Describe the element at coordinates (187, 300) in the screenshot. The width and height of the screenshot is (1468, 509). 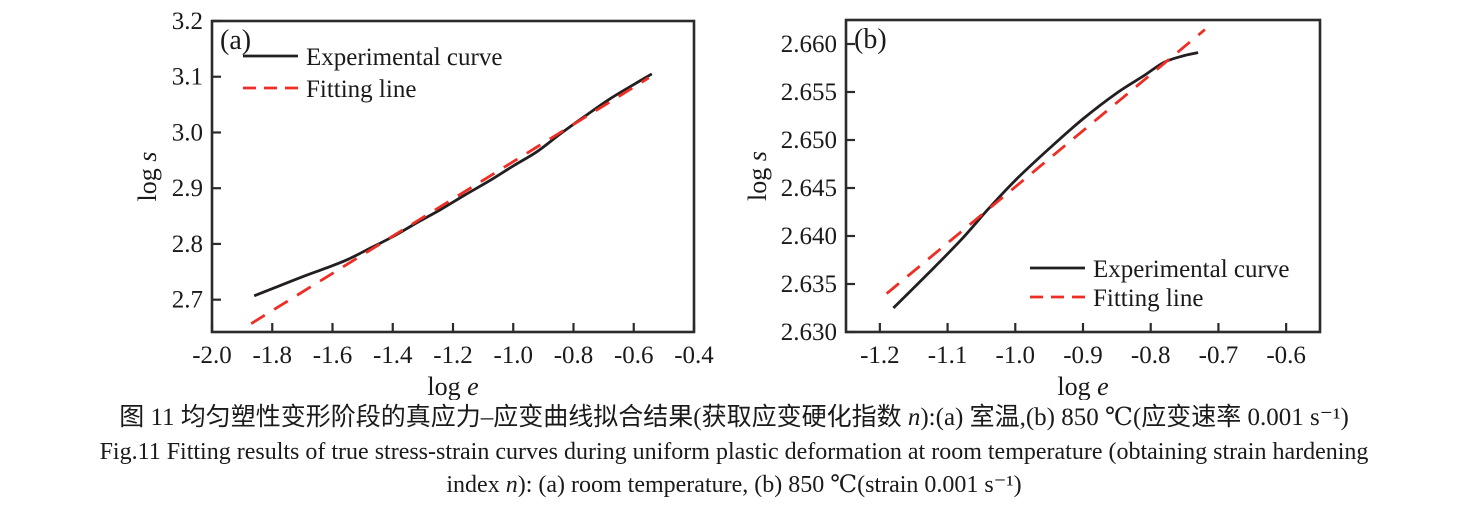
I see `y-tick-label: 2.7` at that location.